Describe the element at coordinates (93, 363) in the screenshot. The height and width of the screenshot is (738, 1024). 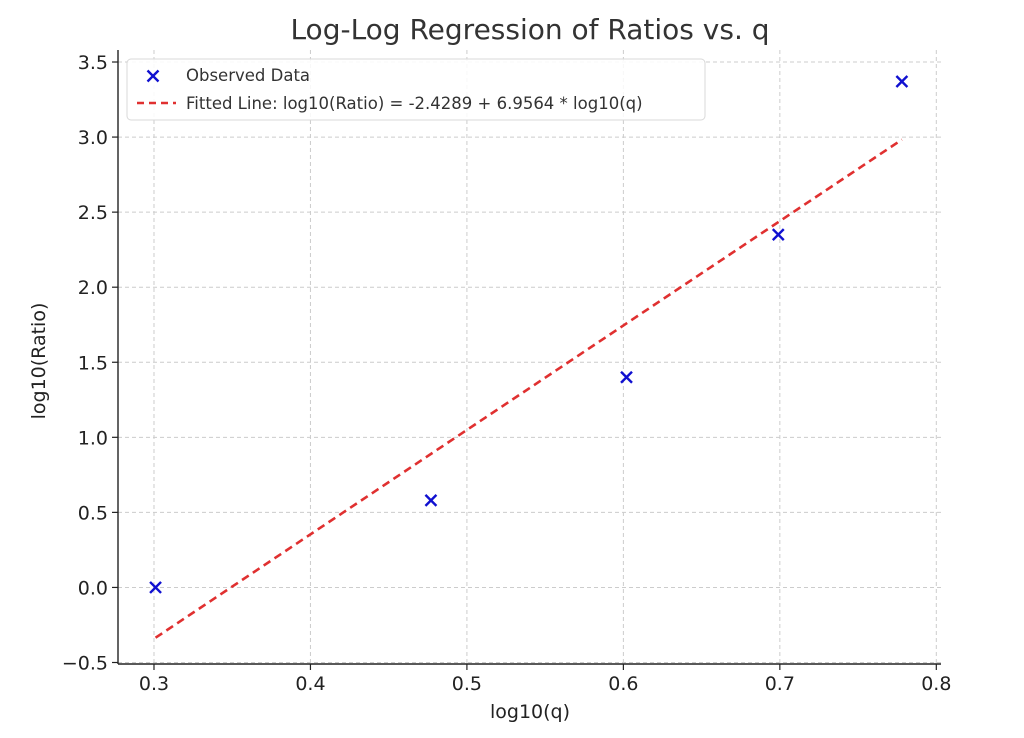
I see `y-tick-label: 1.5` at that location.